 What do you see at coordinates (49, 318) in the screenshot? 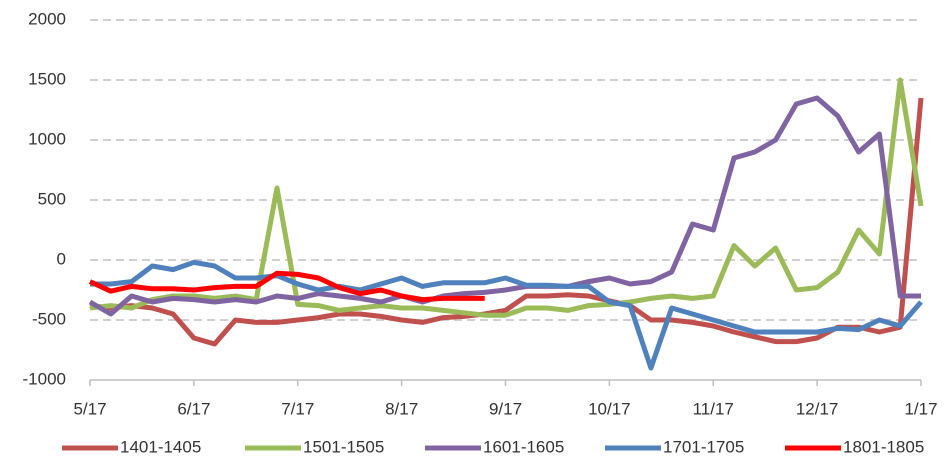
I see `y-tick-label: -500` at bounding box center [49, 318].